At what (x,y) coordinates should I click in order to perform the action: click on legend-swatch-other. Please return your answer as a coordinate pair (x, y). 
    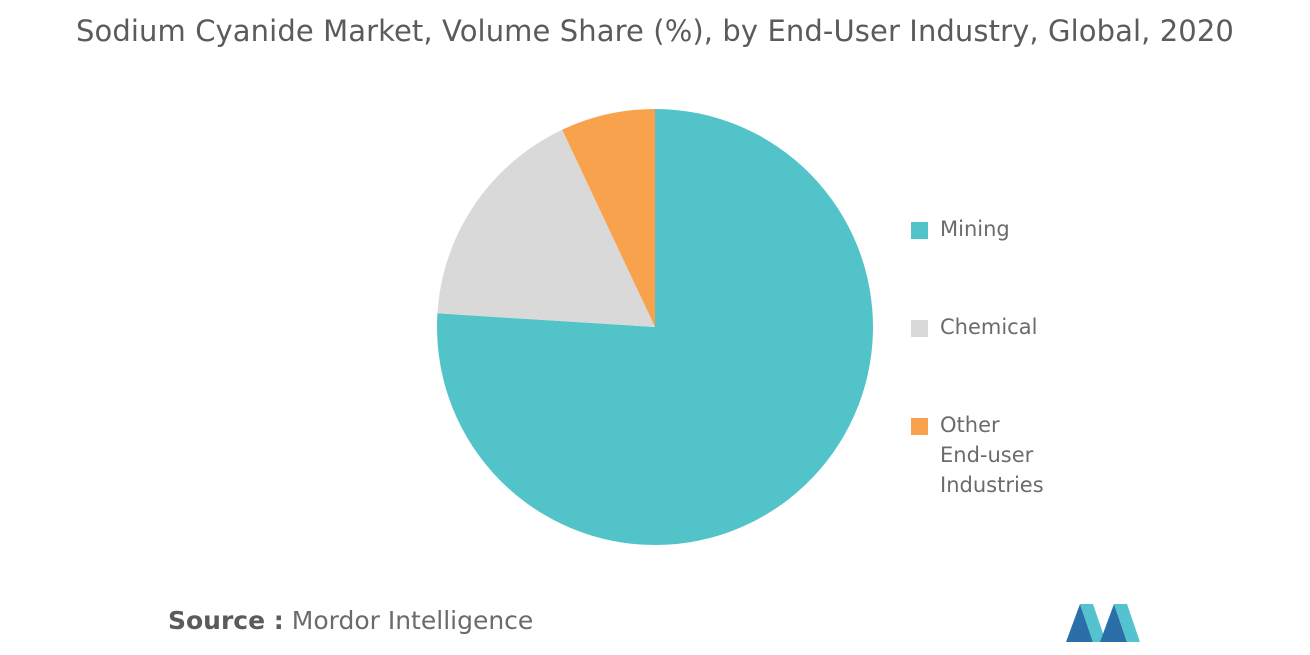
    Looking at the image, I should click on (919, 426).